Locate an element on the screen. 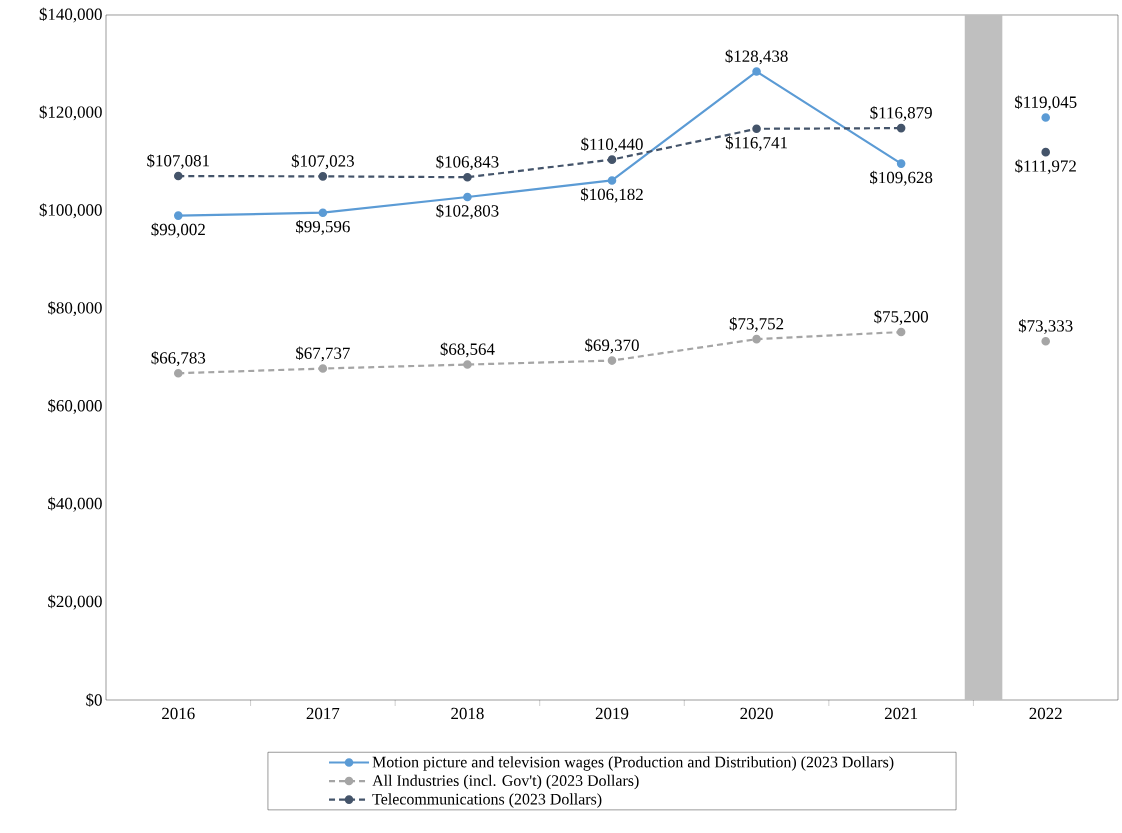  data-label: $67,737 is located at coordinates (323, 354).